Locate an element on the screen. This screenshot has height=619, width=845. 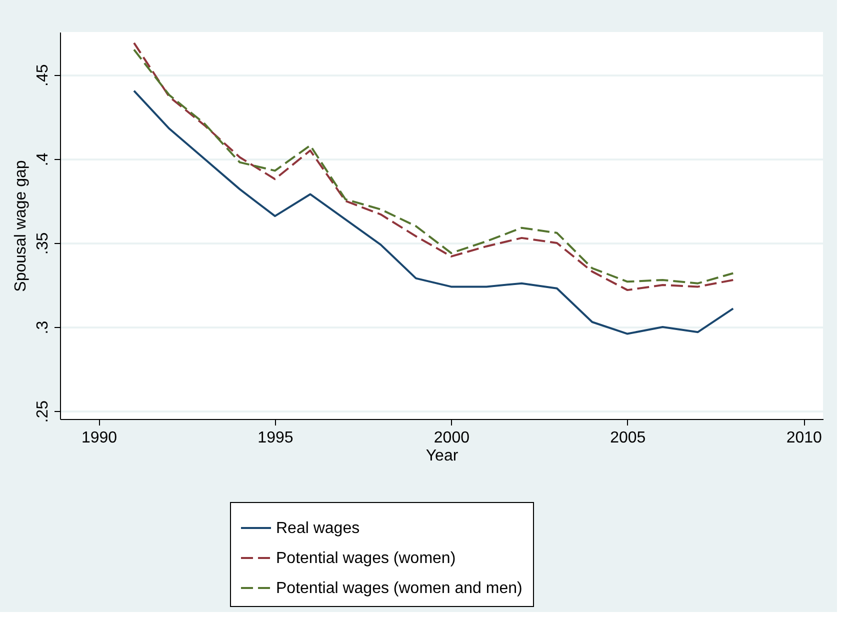
y-tick-label: .45 is located at coordinates (43, 75).